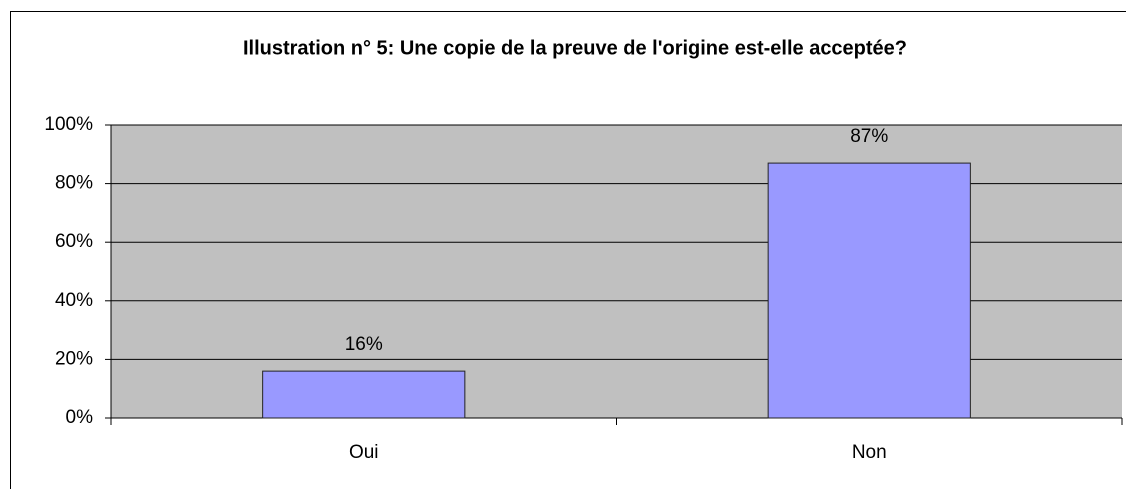 The width and height of the screenshot is (1126, 489). I want to click on x-tick-label: Non, so click(869, 452).